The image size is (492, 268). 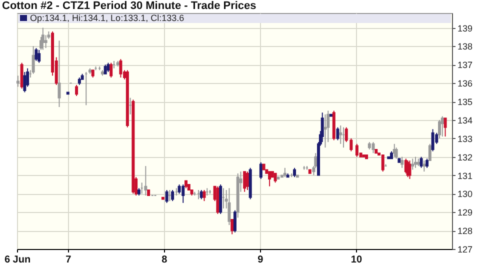 What do you see at coordinates (69, 260) in the screenshot?
I see `x-tick-label: 7` at bounding box center [69, 260].